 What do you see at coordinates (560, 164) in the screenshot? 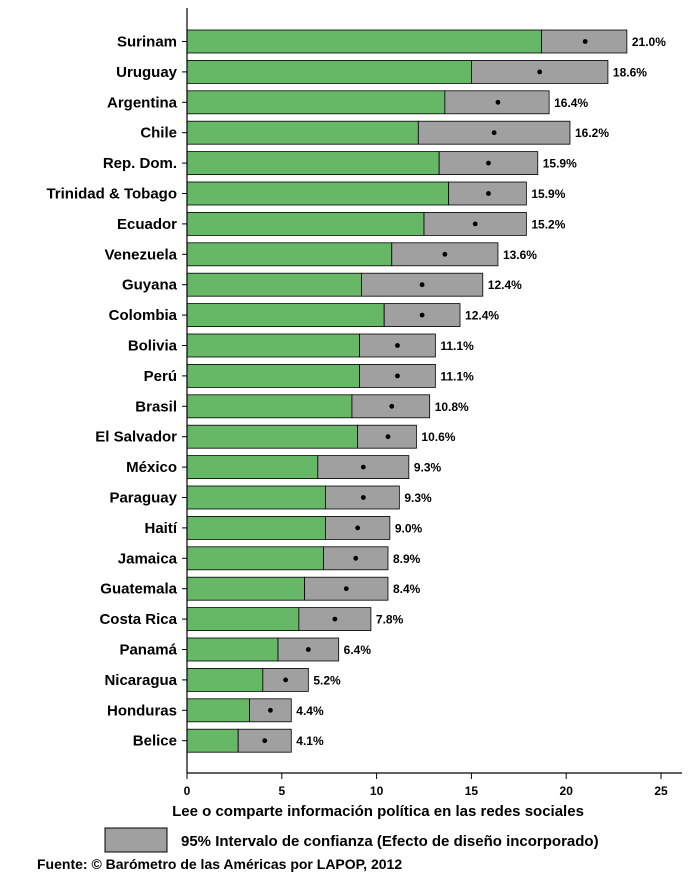
I see `value-label-4: 15.9%` at bounding box center [560, 164].